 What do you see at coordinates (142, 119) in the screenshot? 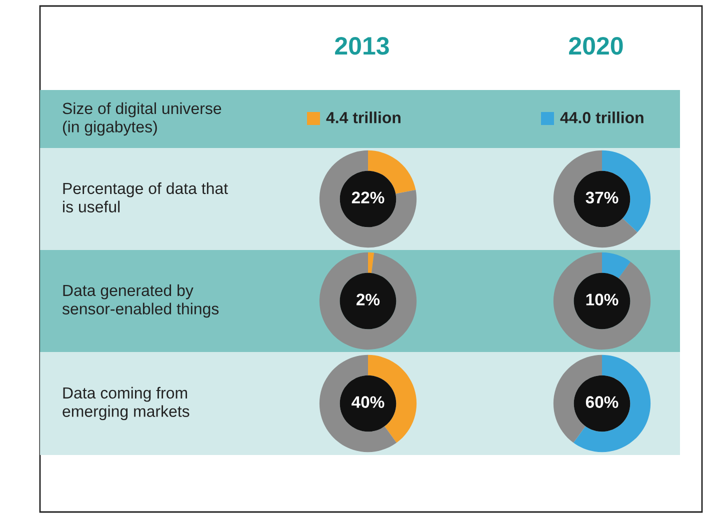
I see `text: Size of digital universe (in gigabytes)` at bounding box center [142, 119].